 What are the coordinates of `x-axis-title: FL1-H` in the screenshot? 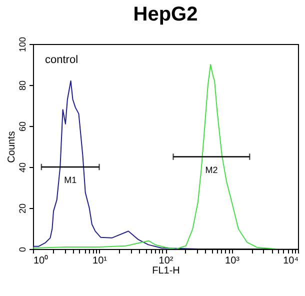 It's located at (166, 271).